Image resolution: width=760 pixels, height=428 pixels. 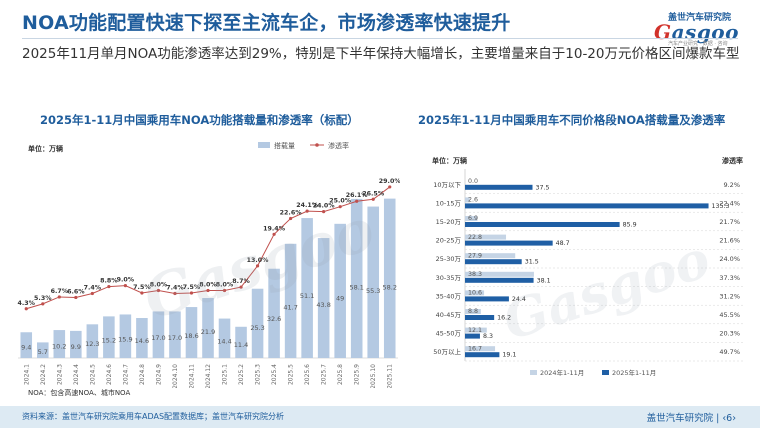 What do you see at coordinates (241, 342) in the screenshot?
I see `bar-2025.2` at bounding box center [241, 342].